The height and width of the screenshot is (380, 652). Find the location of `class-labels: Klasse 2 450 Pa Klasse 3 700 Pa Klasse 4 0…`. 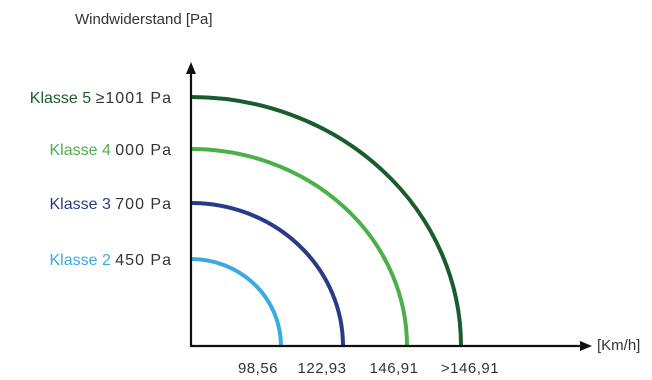

class-labels: Klasse 2 450 Pa Klasse 3 700 Pa Klasse 4 0… is located at coordinates (101, 179).